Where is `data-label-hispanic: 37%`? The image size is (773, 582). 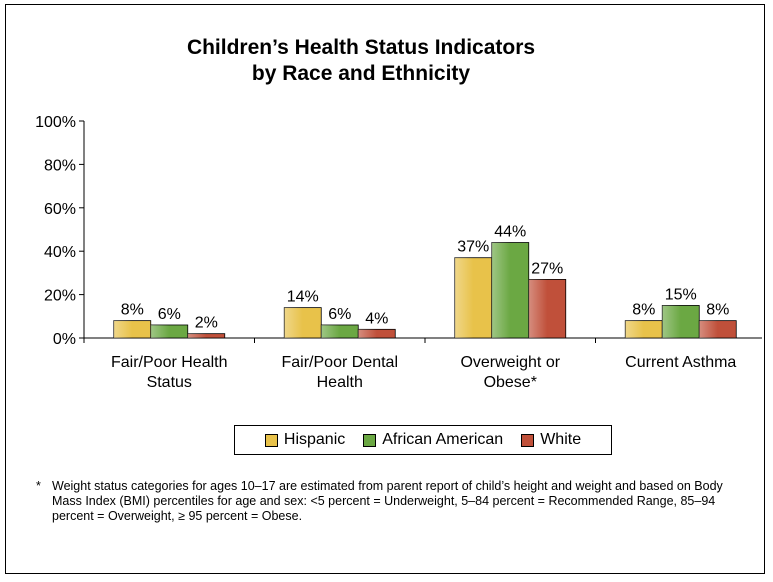
data-label-hispanic: 37% is located at coordinates (473, 247).